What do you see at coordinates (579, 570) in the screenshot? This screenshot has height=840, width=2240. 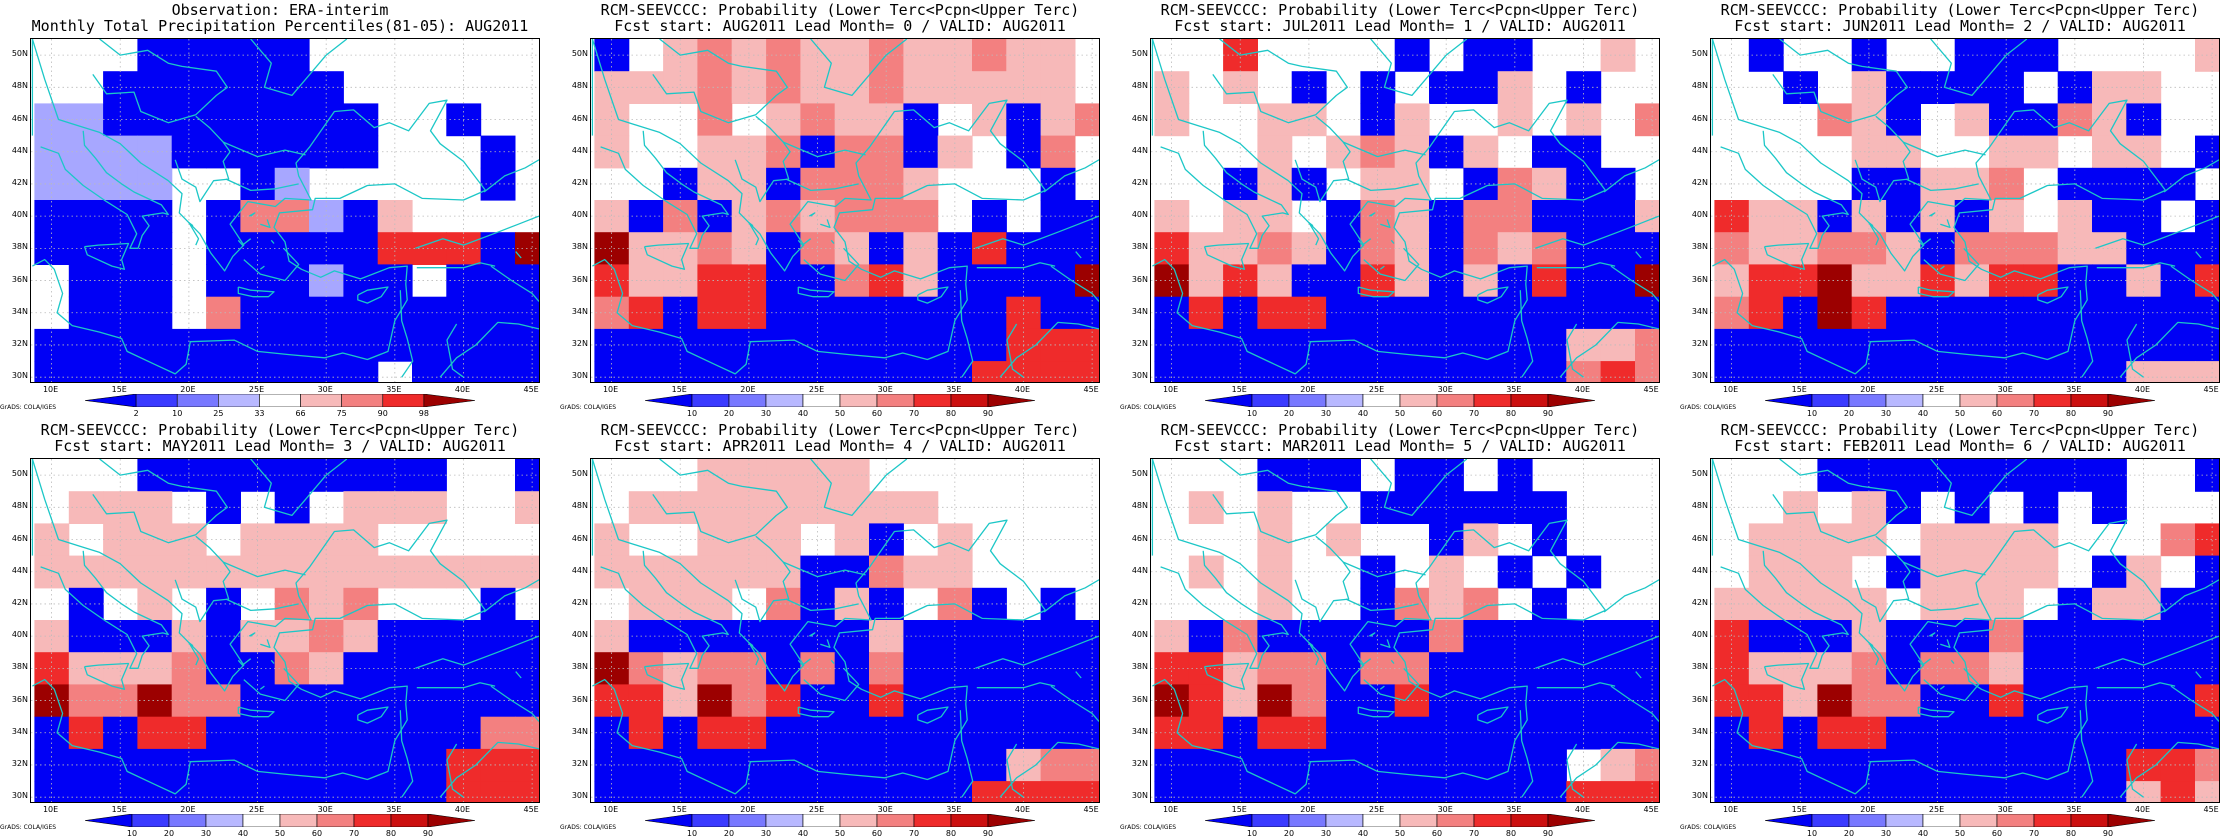 I see `lat-tick-label: 44N` at bounding box center [579, 570].